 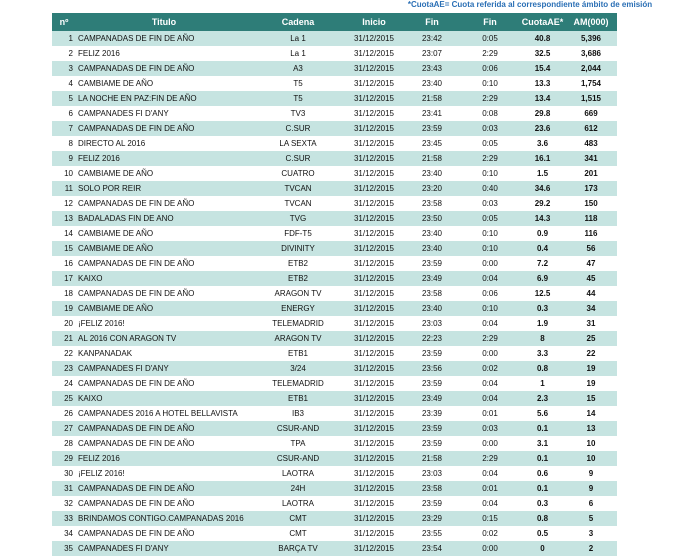 I want to click on table-cell: 14.3, so click(x=542, y=218).